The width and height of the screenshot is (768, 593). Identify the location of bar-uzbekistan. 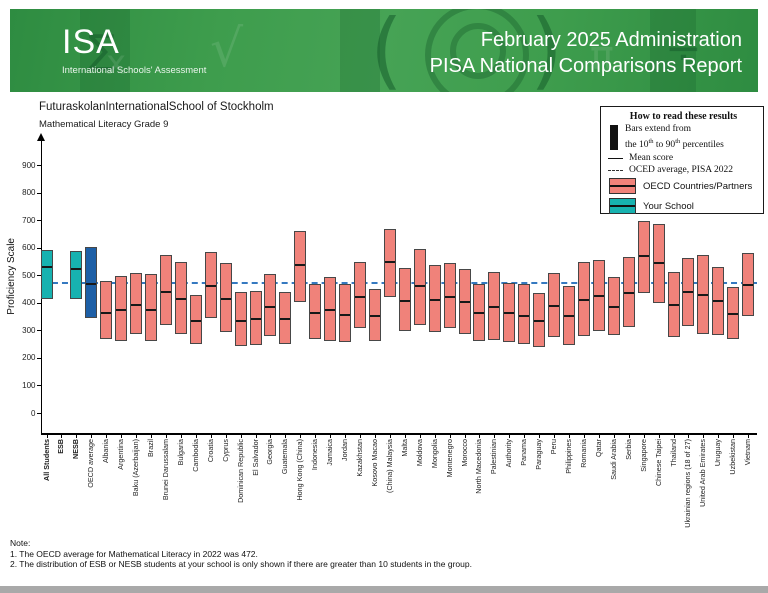
(733, 313).